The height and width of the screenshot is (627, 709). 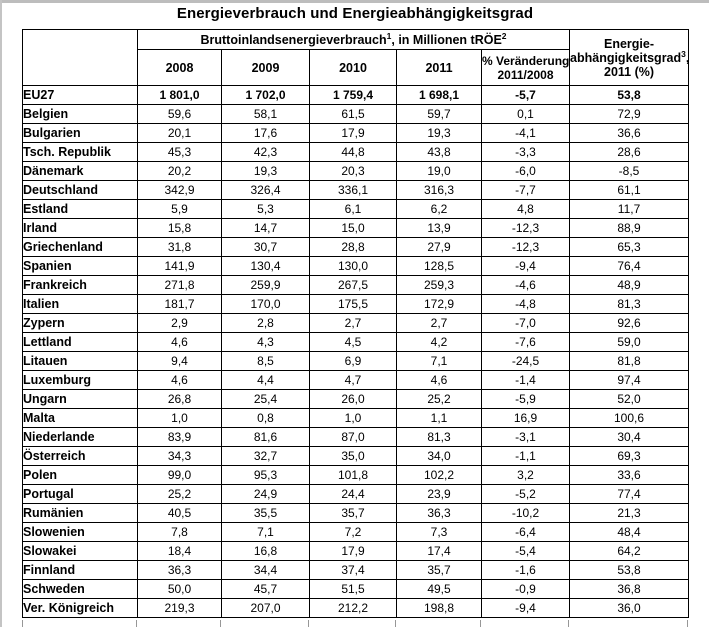 What do you see at coordinates (356, 190) in the screenshot?
I see `table-row: Deutschland 342,9 326,4 336,1 316,3 -7,7 61,1` at bounding box center [356, 190].